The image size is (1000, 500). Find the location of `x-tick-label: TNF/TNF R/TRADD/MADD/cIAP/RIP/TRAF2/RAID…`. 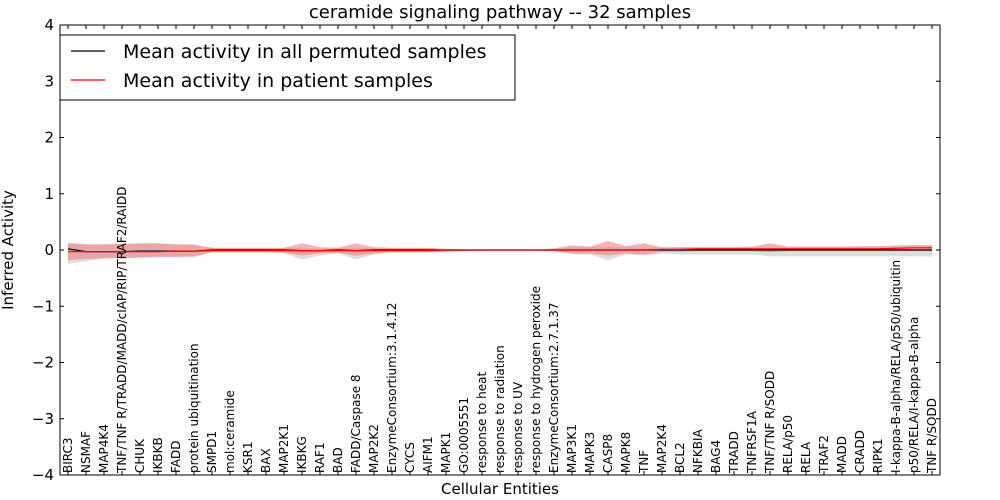

x-tick-label: TNF/TNF R/TRADD/MADD/cIAP/RIP/TRAF2/RAID… is located at coordinates (122, 331).